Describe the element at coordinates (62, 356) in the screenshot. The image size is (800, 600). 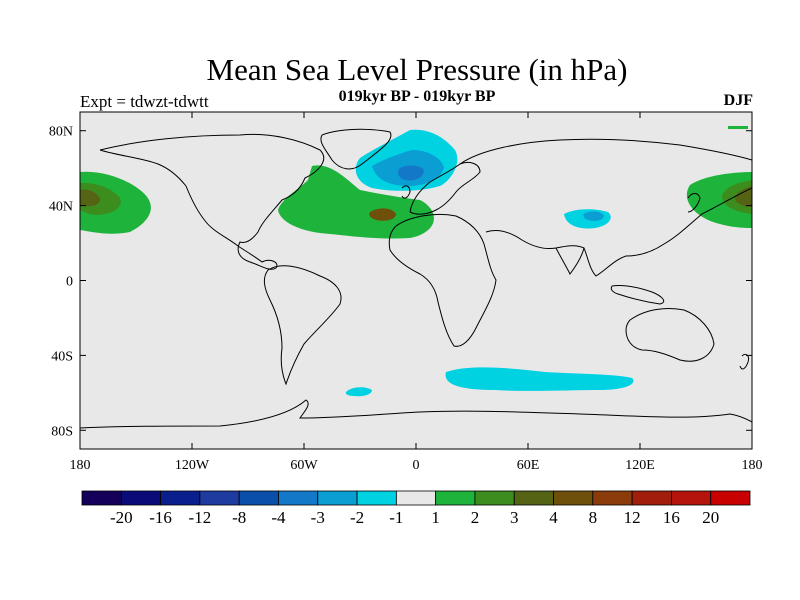
I see `lat-tick-label: 40S` at that location.